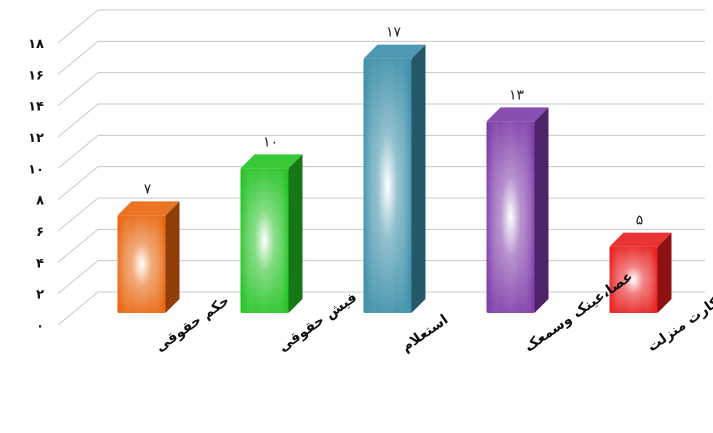 This screenshot has width=713, height=433. Describe the element at coordinates (40, 201) in the screenshot. I see `y-tick-label: ۸` at that location.